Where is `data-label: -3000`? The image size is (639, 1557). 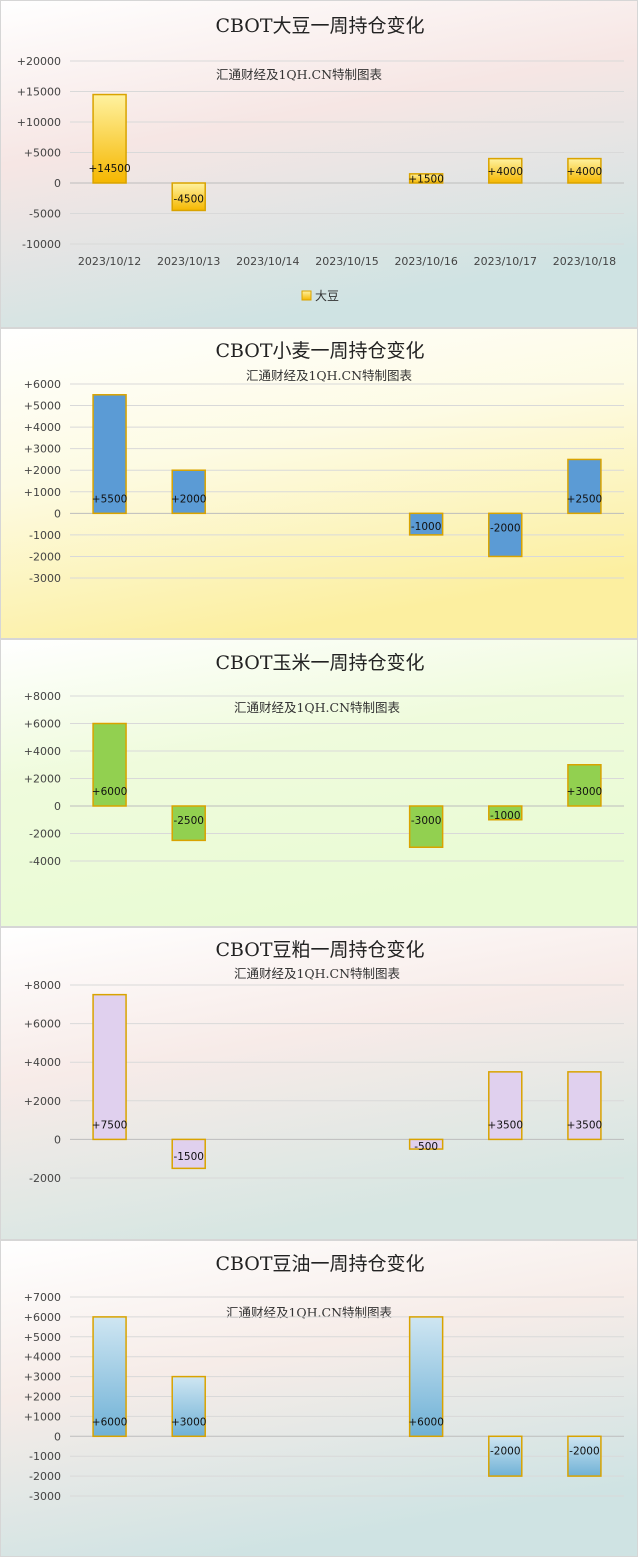 data-label: -3000 is located at coordinates (426, 821).